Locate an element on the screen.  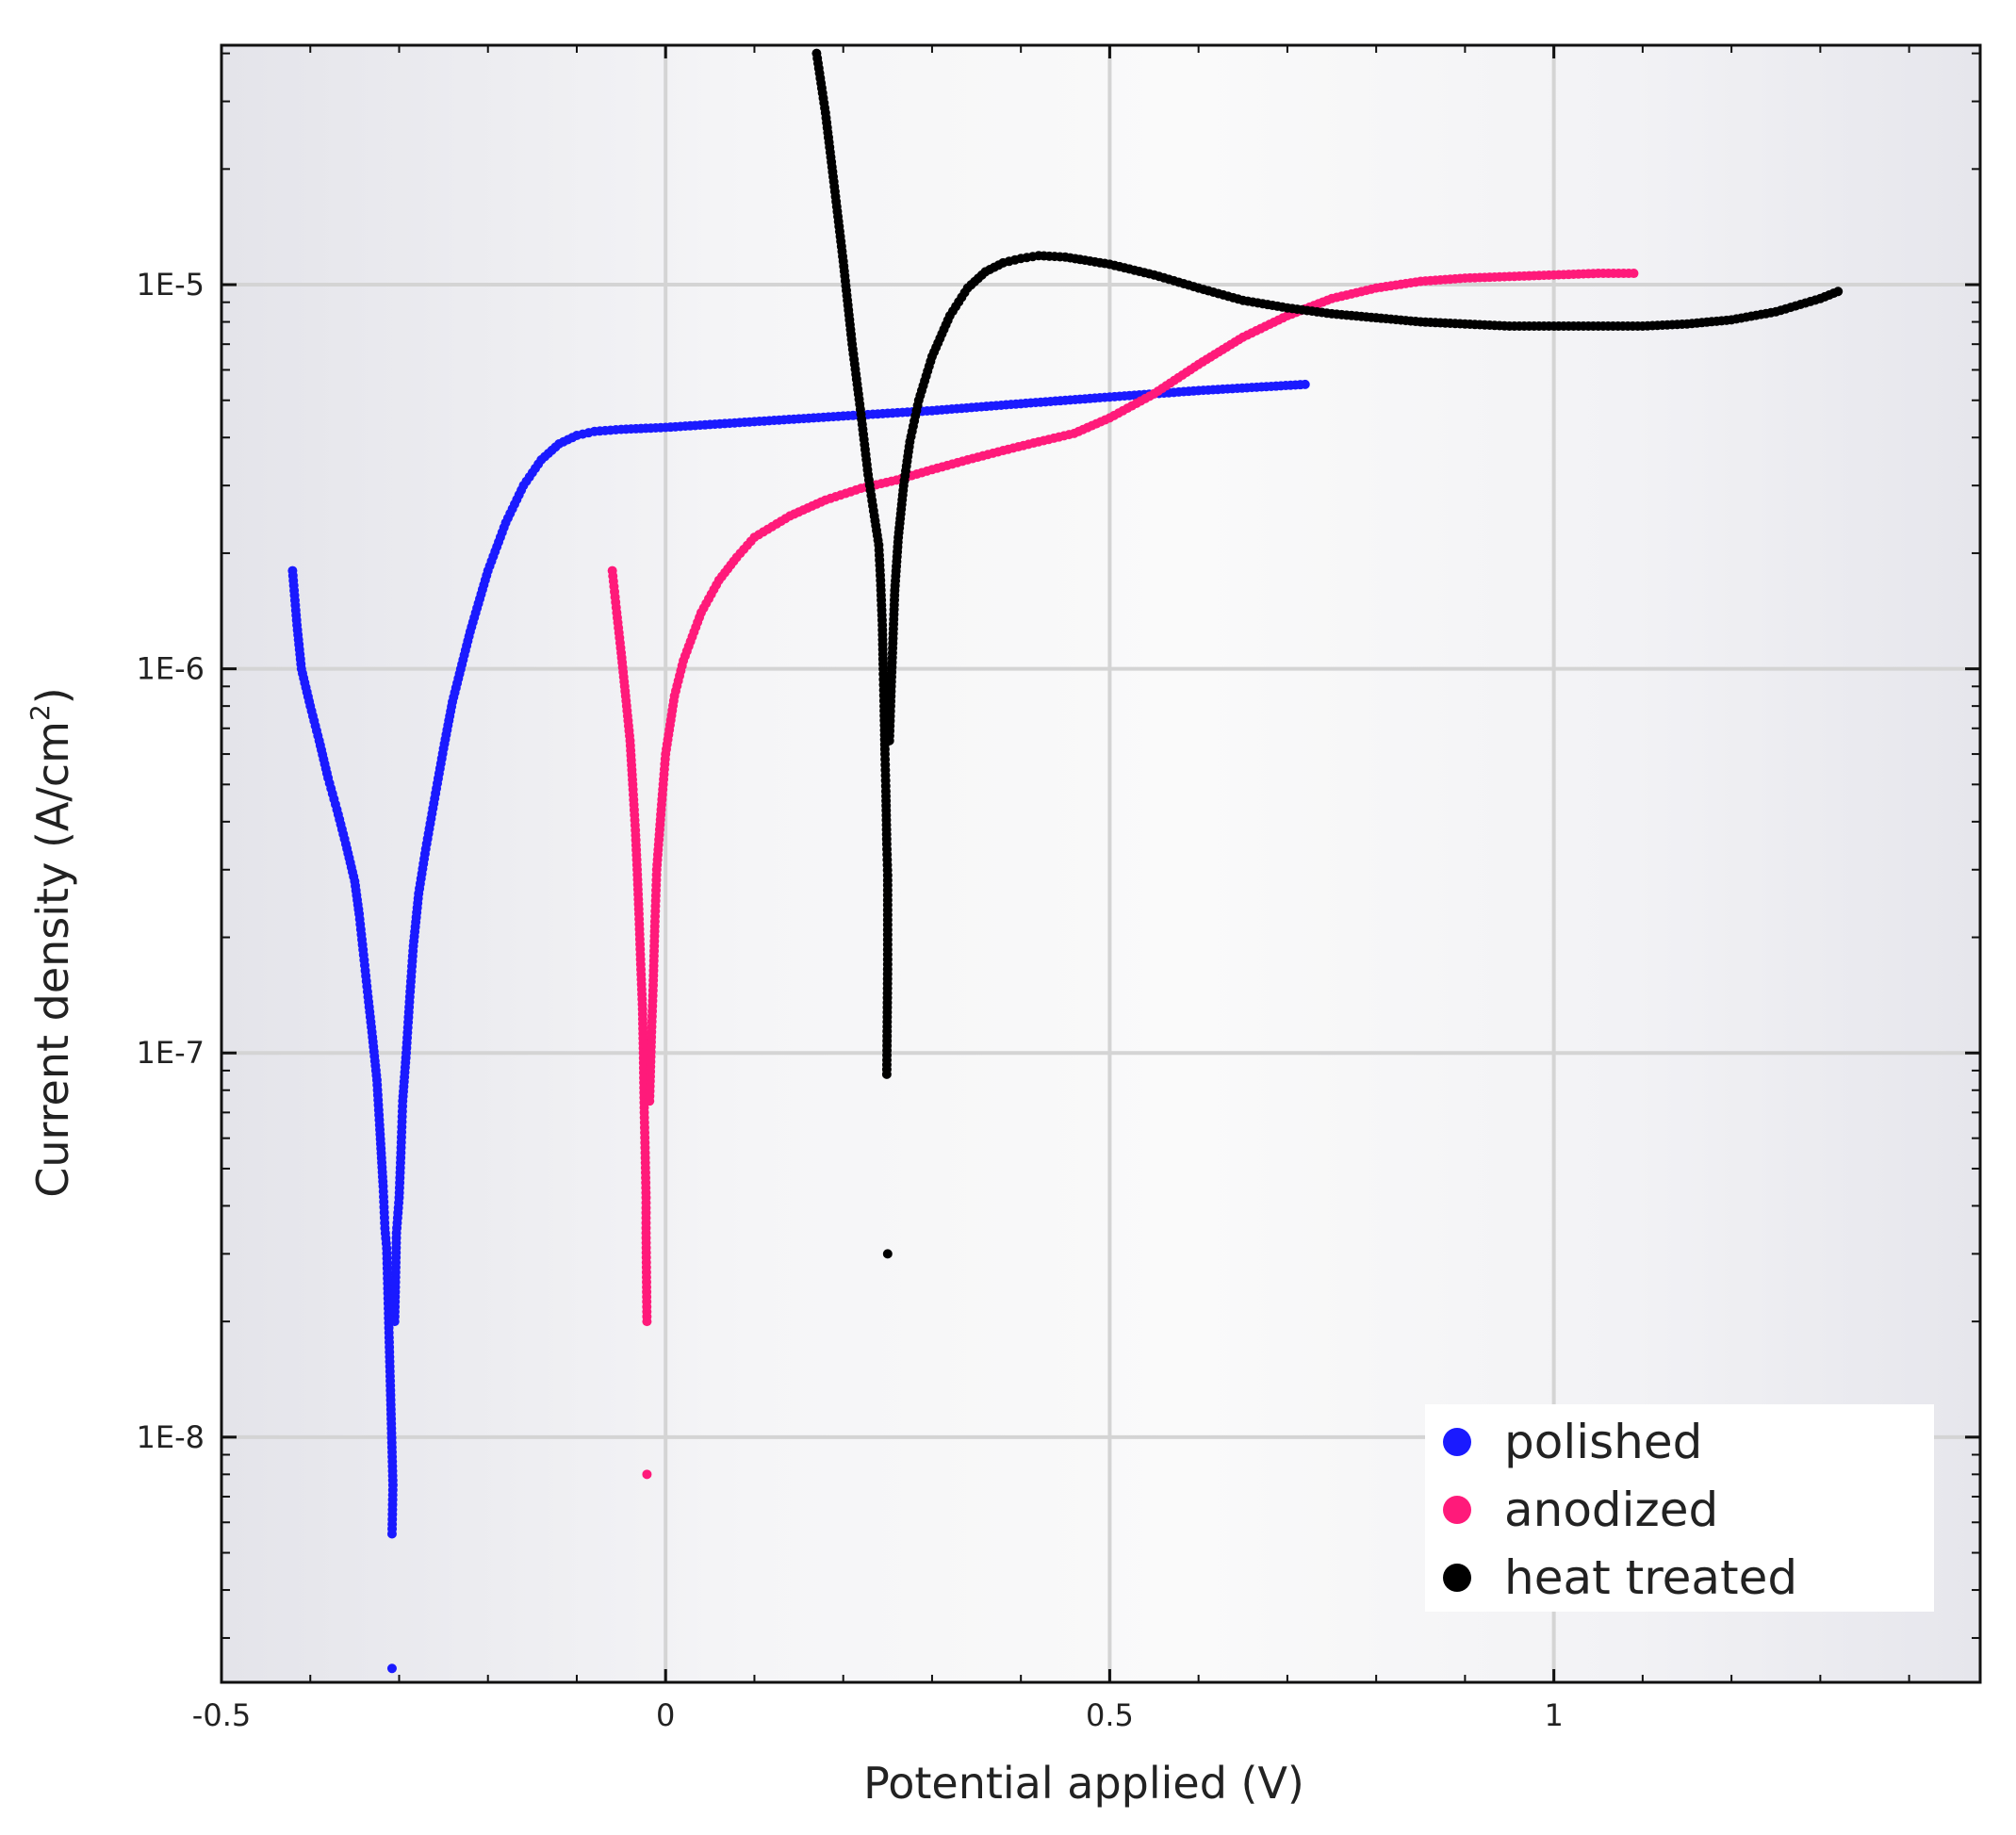
legend: polished anodized heat treated is located at coordinates (1679, 1508).